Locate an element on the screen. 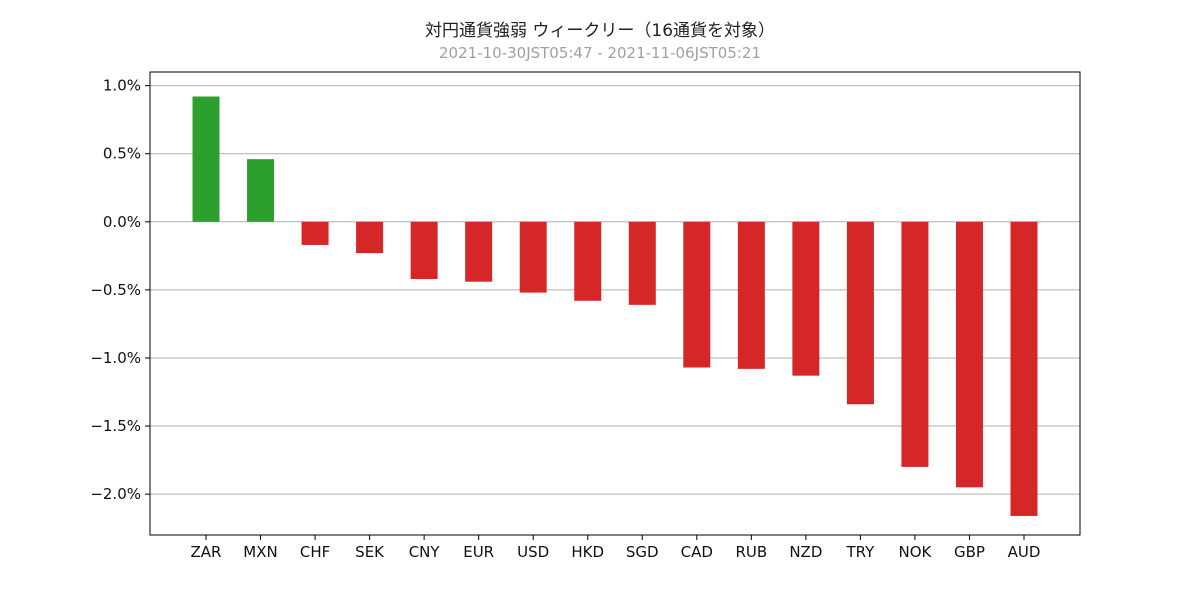  y-tick-label: −0.5% is located at coordinates (115, 290).